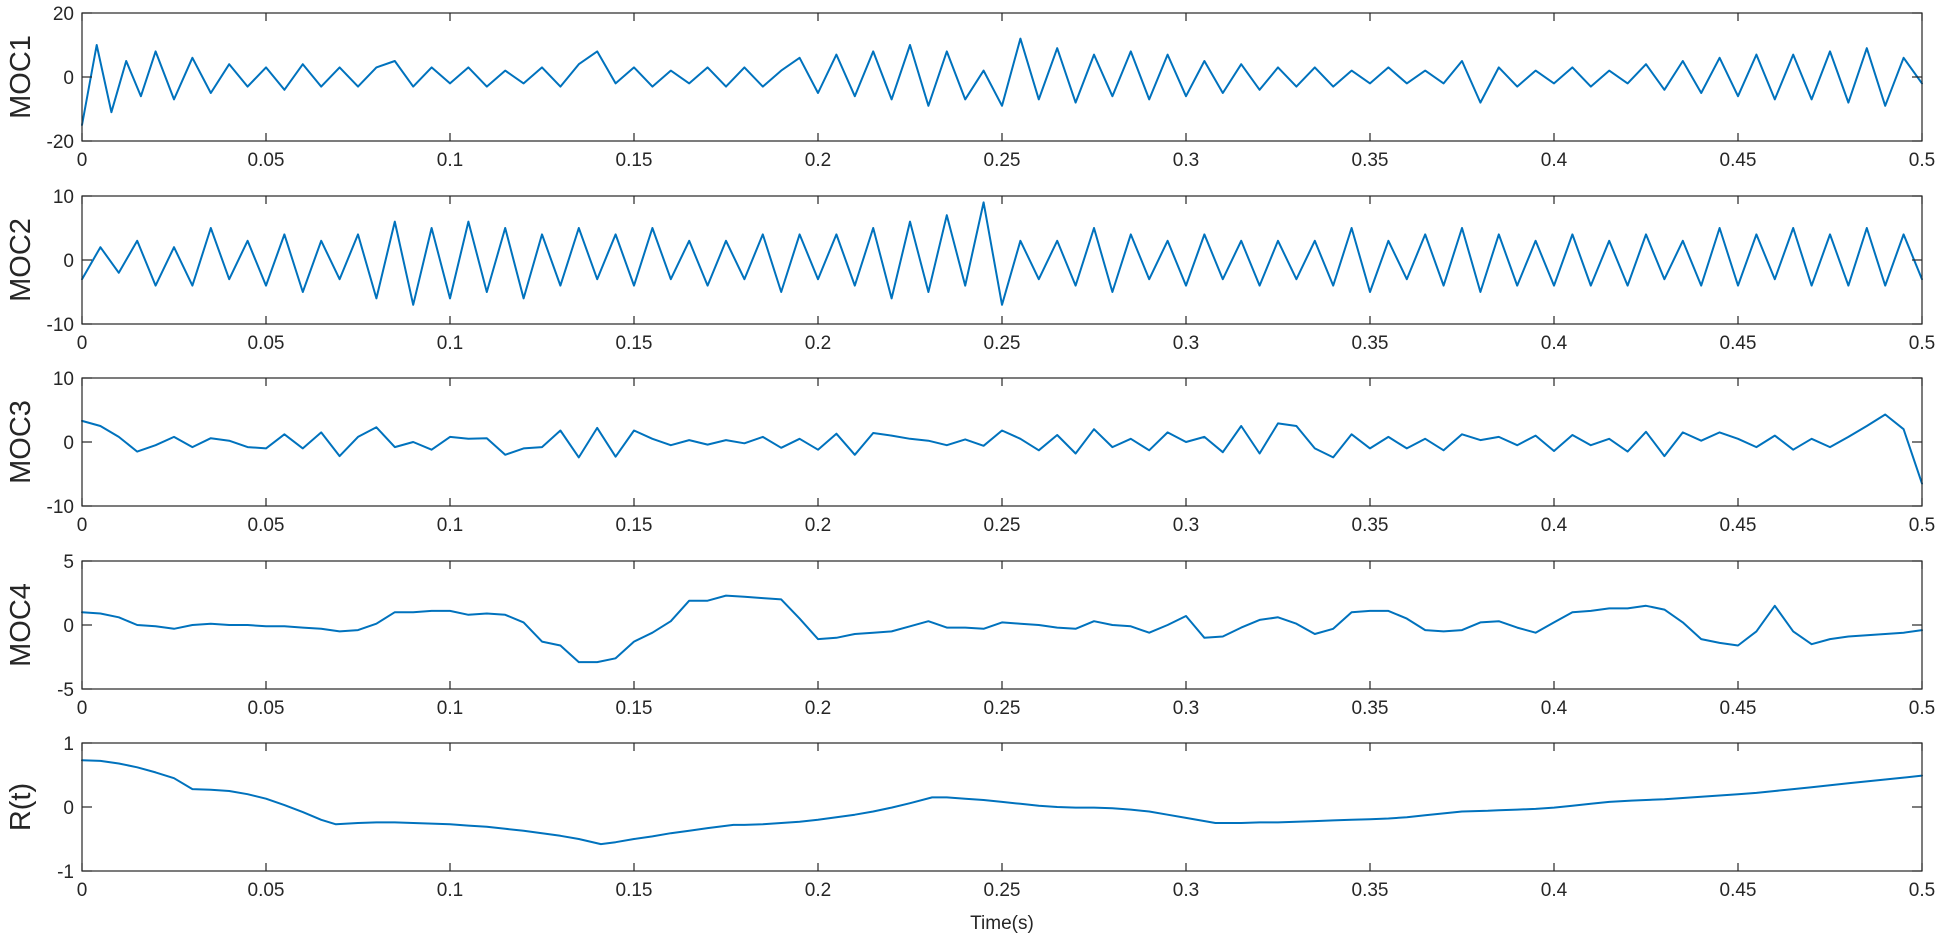 Image resolution: width=1940 pixels, height=943 pixels. I want to click on y-axis-label: R(t), so click(21, 807).